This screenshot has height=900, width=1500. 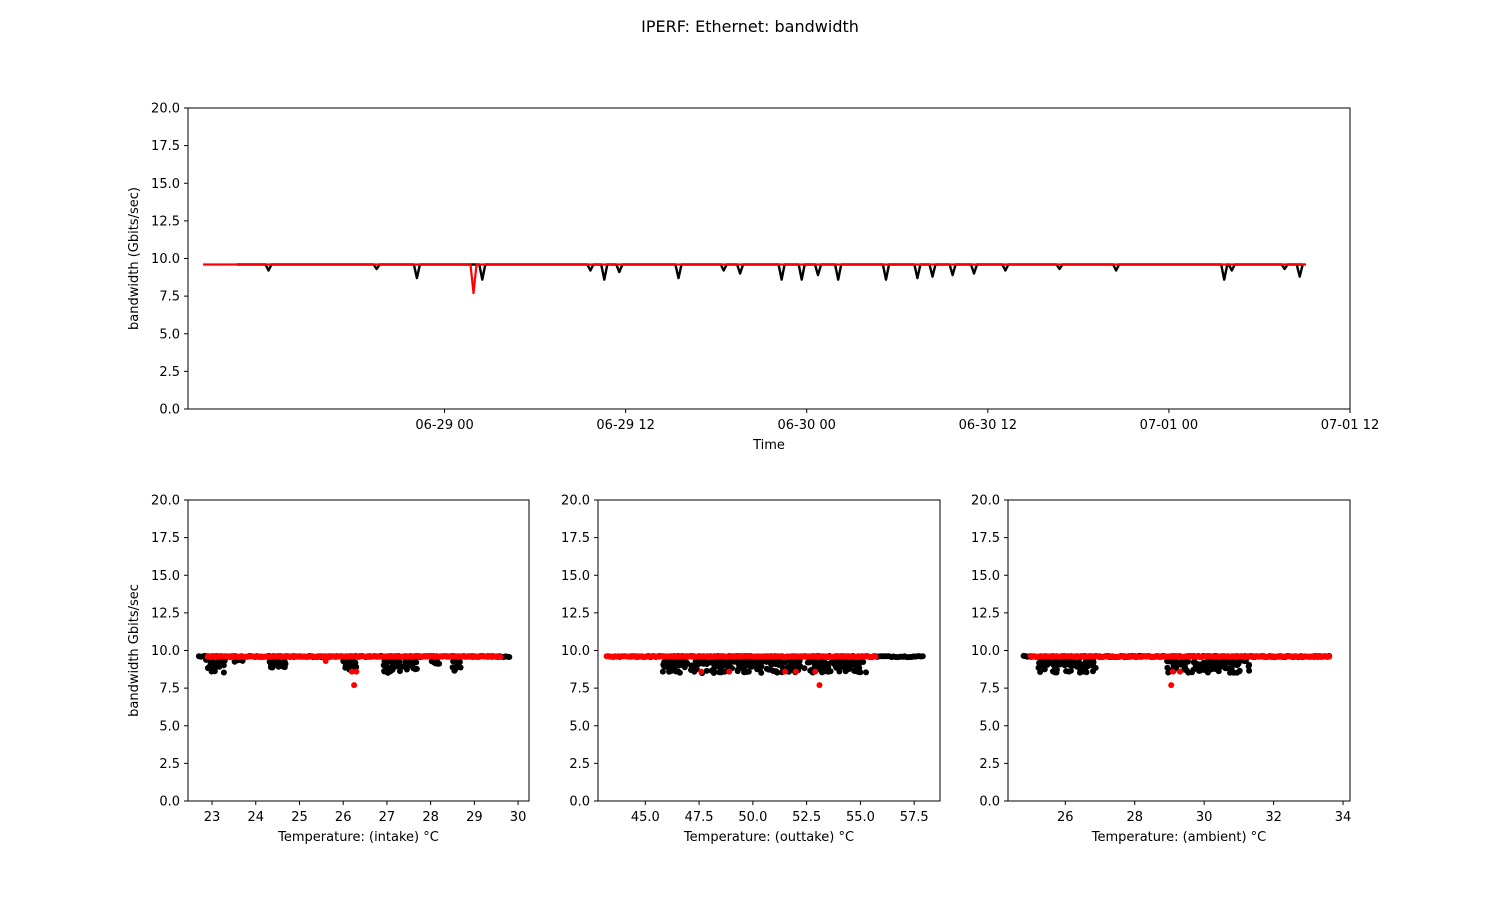 What do you see at coordinates (1350, 425) in the screenshot?
I see `x-tick-label: 07-01 12` at bounding box center [1350, 425].